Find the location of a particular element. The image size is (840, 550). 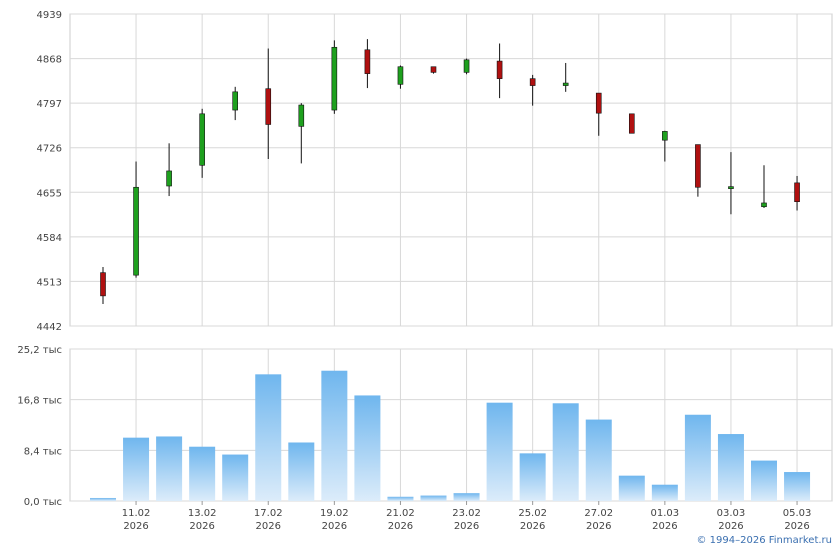

price-y-tick-label: 4513 is located at coordinates (49, 282).